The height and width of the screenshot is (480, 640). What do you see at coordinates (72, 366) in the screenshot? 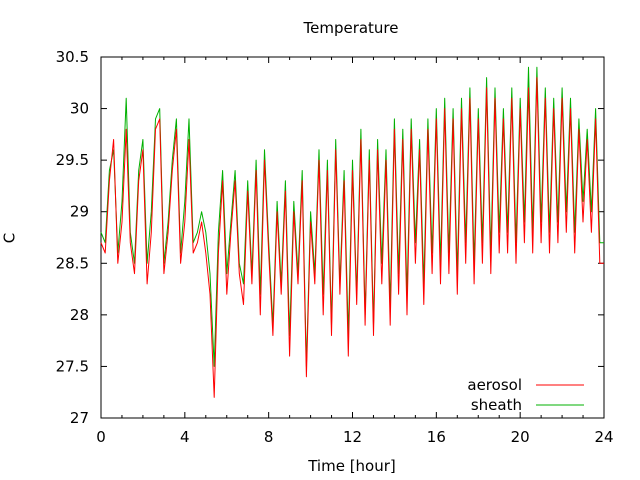
I see `y-tick-label: 27.5` at bounding box center [72, 366].